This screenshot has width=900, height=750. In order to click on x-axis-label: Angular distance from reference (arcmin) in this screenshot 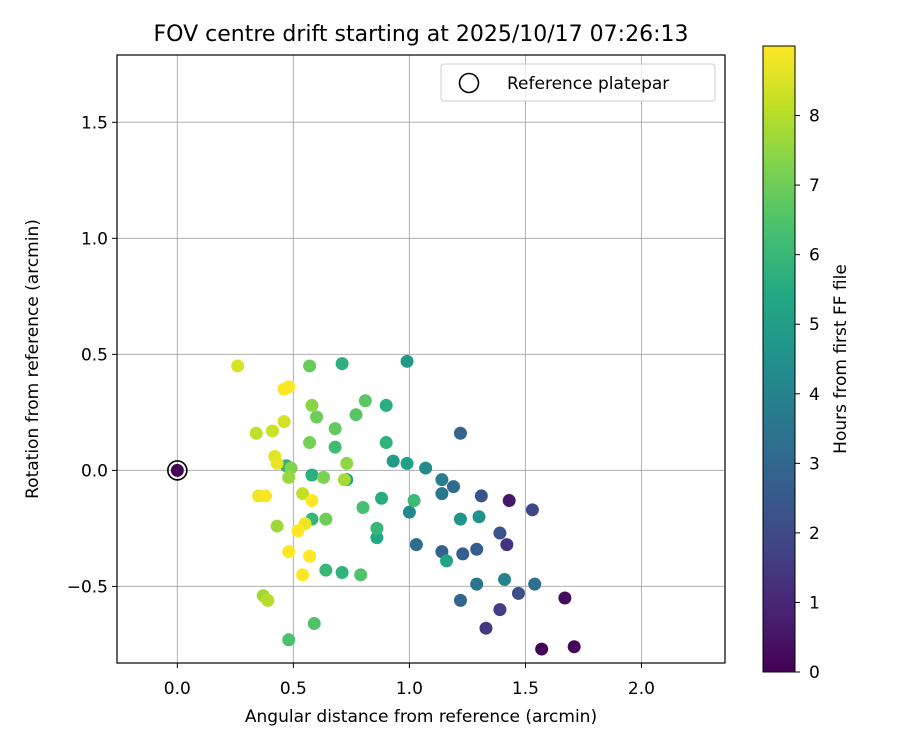, I will do `click(421, 717)`.